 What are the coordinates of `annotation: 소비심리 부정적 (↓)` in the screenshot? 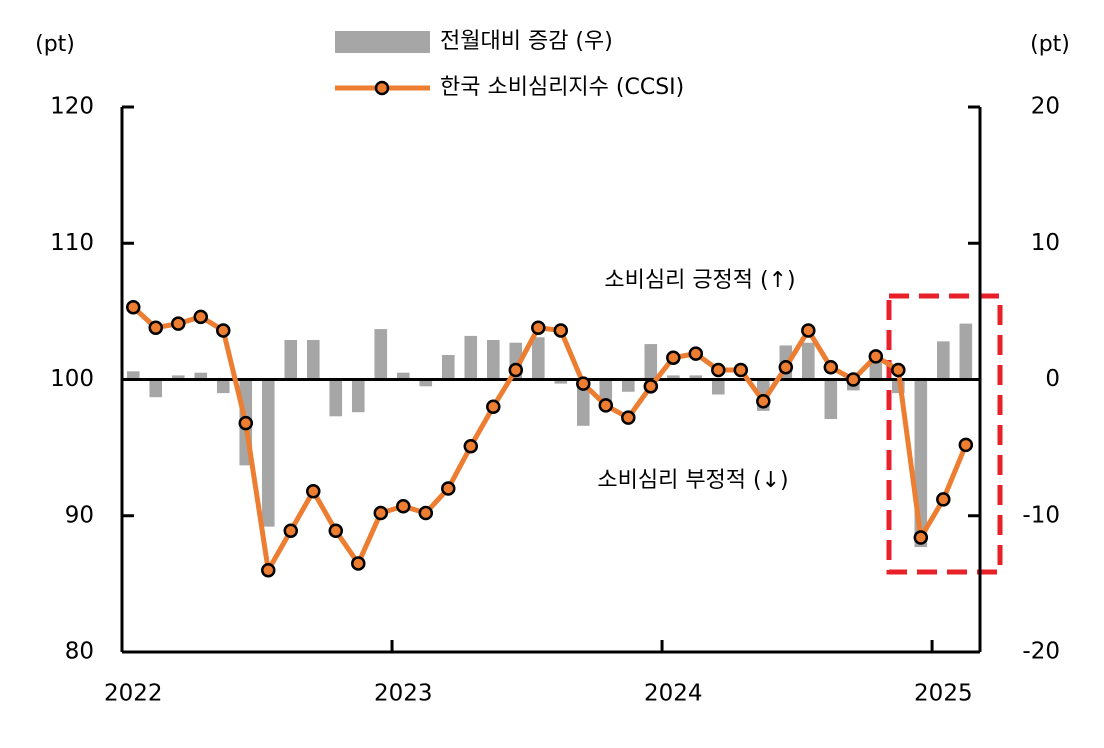 It's located at (692, 480).